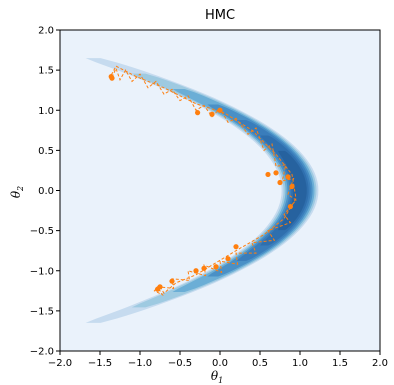 The width and height of the screenshot is (394, 385). I want to click on x-axis: −2.0 −1.5 −1.0 −0.5 0.0 0.5 1.0 1.5 2.0, so click(218, 360).